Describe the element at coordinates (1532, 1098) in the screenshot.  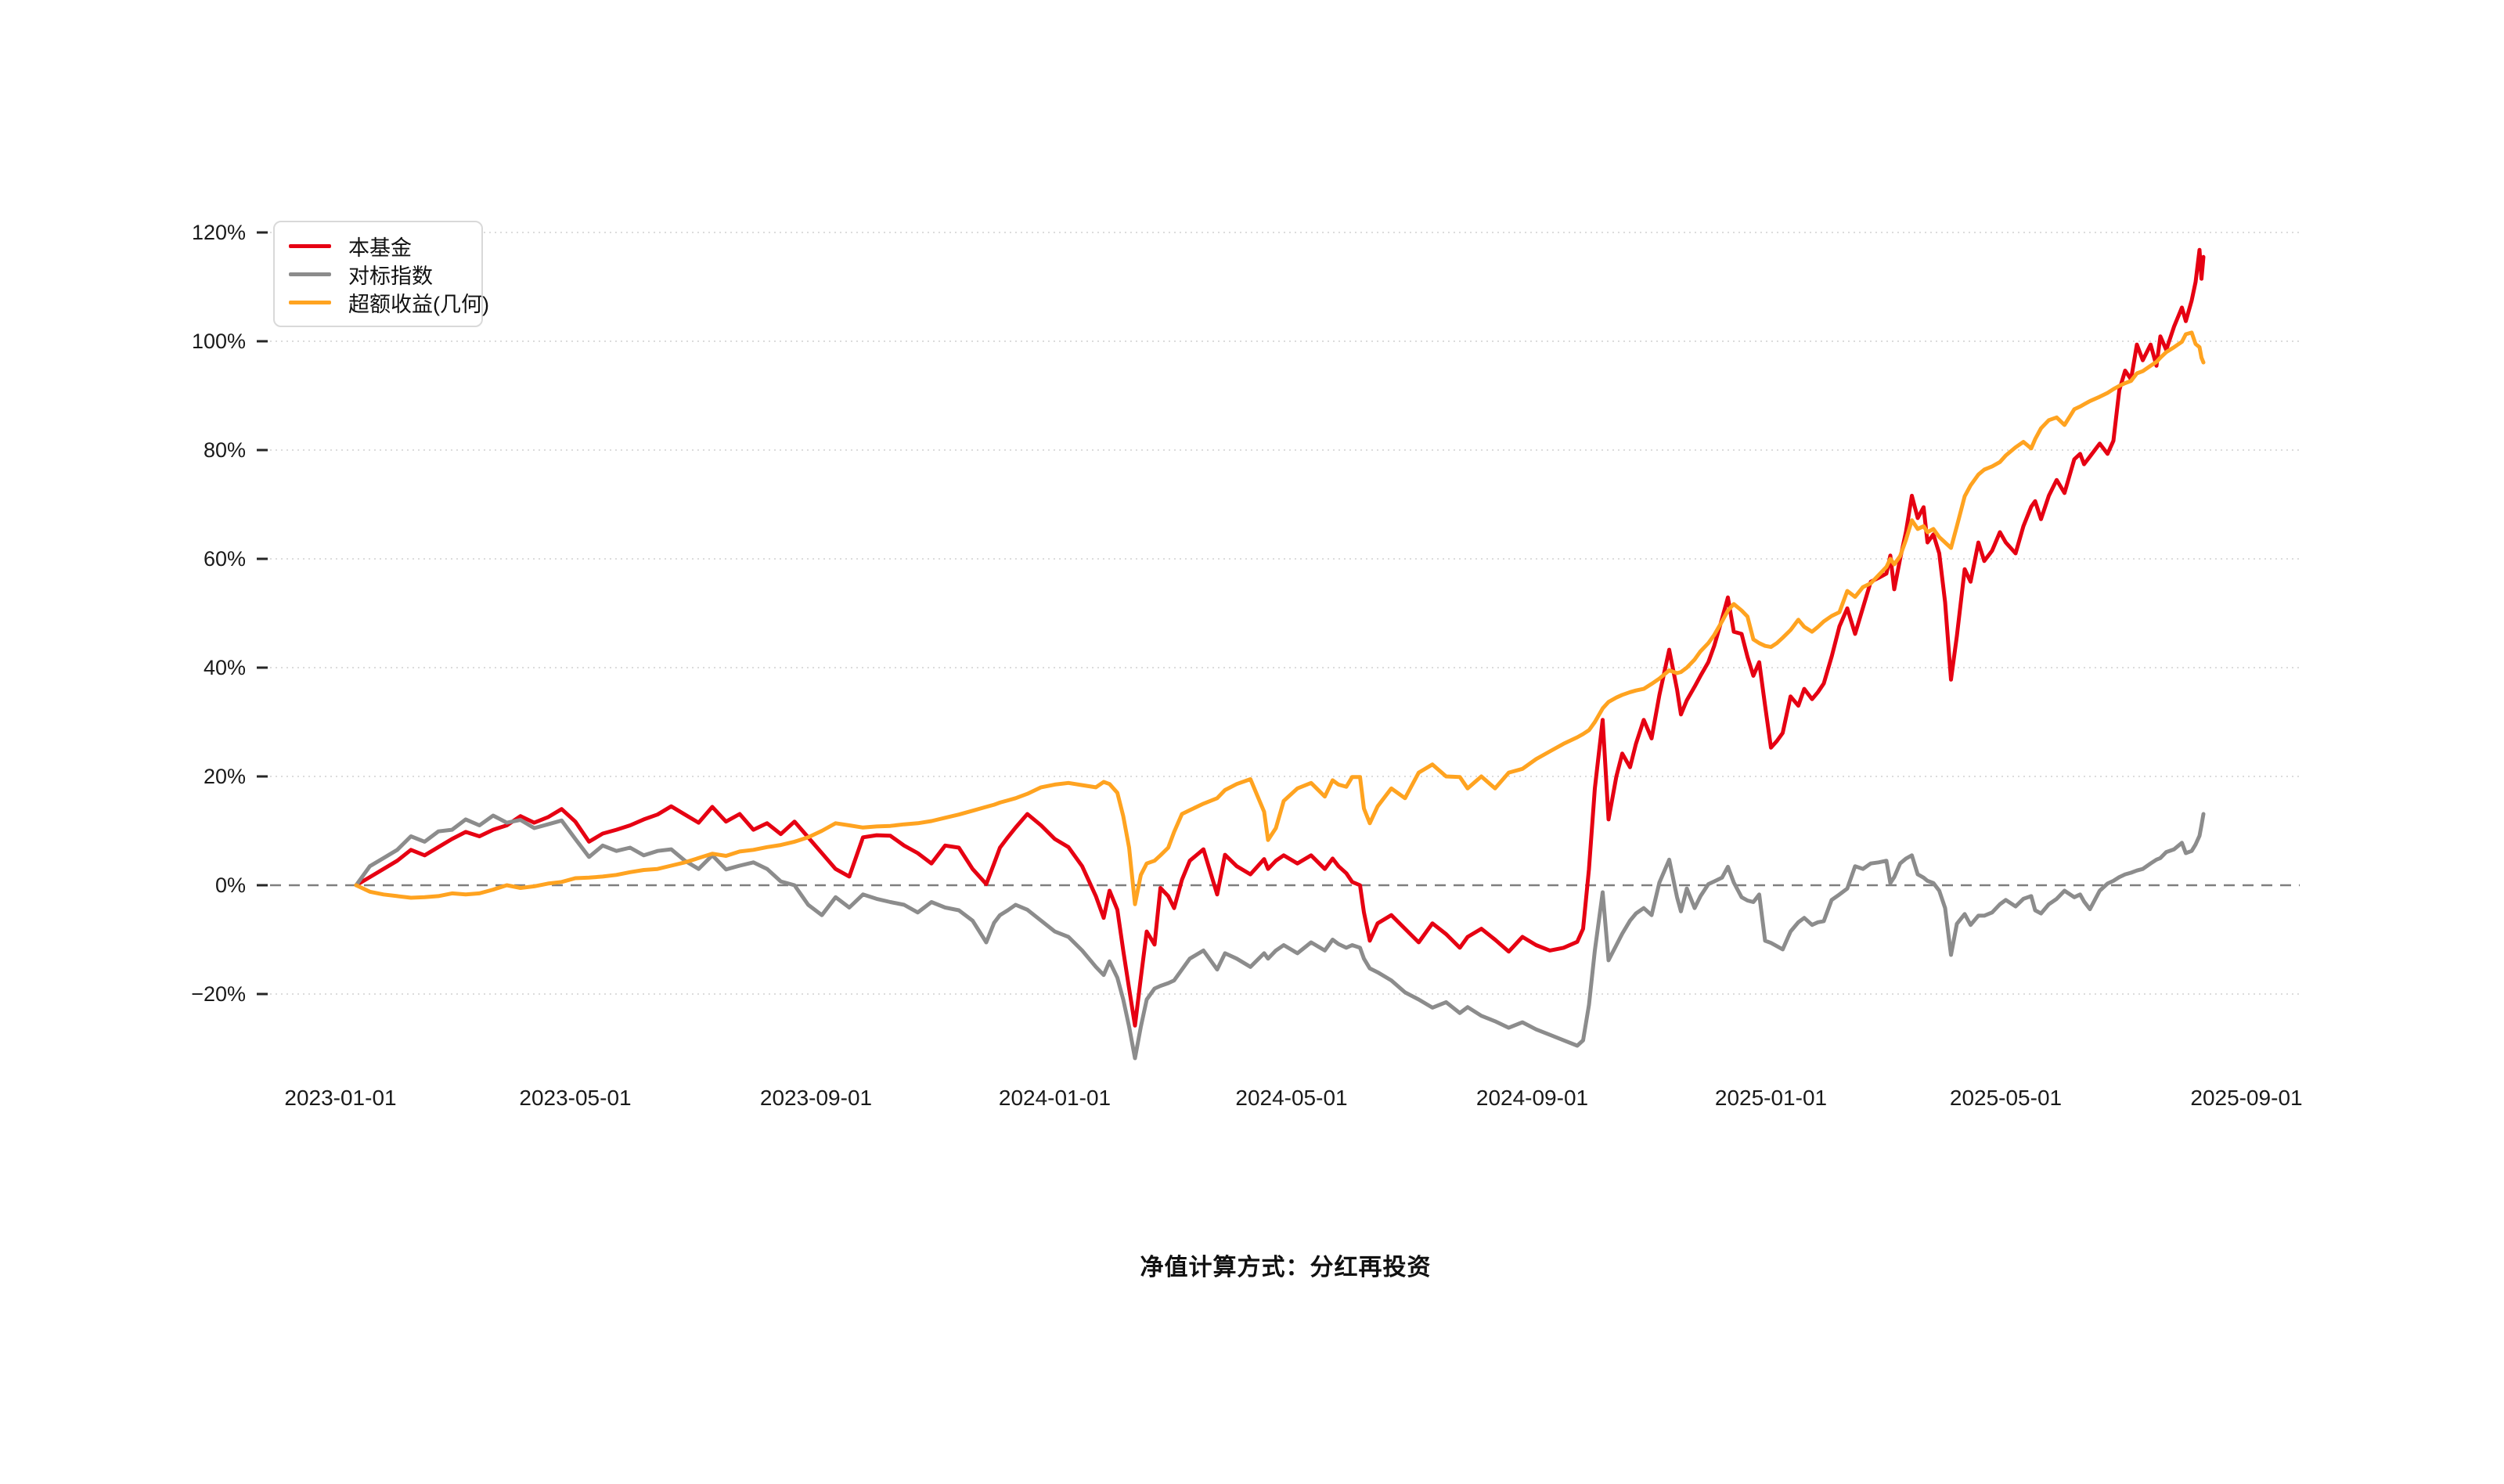
I see `x-tick-label: 2024-09-01` at that location.